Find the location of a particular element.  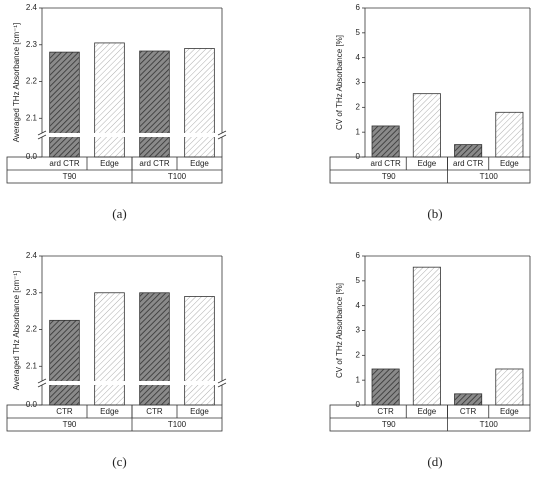

panel-caption: (b) is located at coordinates (434, 213).